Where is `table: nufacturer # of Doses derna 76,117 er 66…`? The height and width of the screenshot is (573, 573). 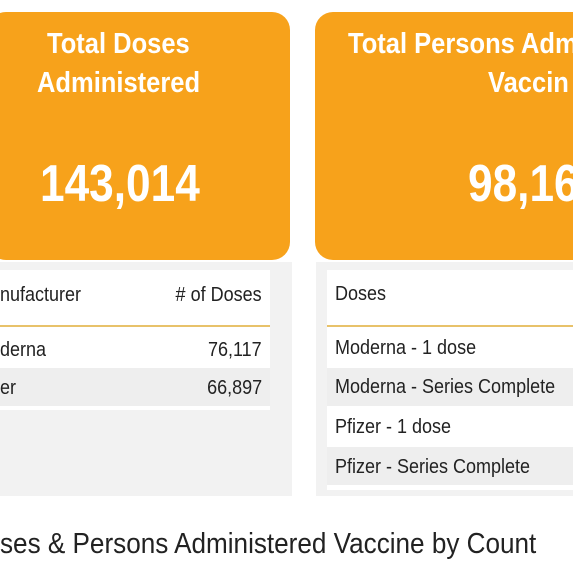
table: nufacturer # of Doses derna 76,117 er 66… is located at coordinates (135, 340).